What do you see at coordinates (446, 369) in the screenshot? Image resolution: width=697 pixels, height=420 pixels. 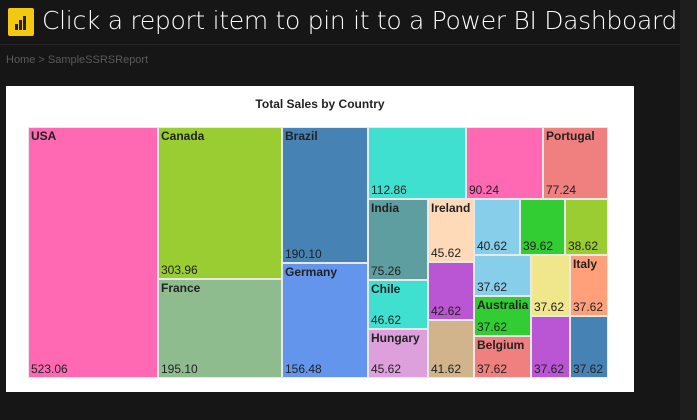 I see `tile-value: 41.62` at bounding box center [446, 369].